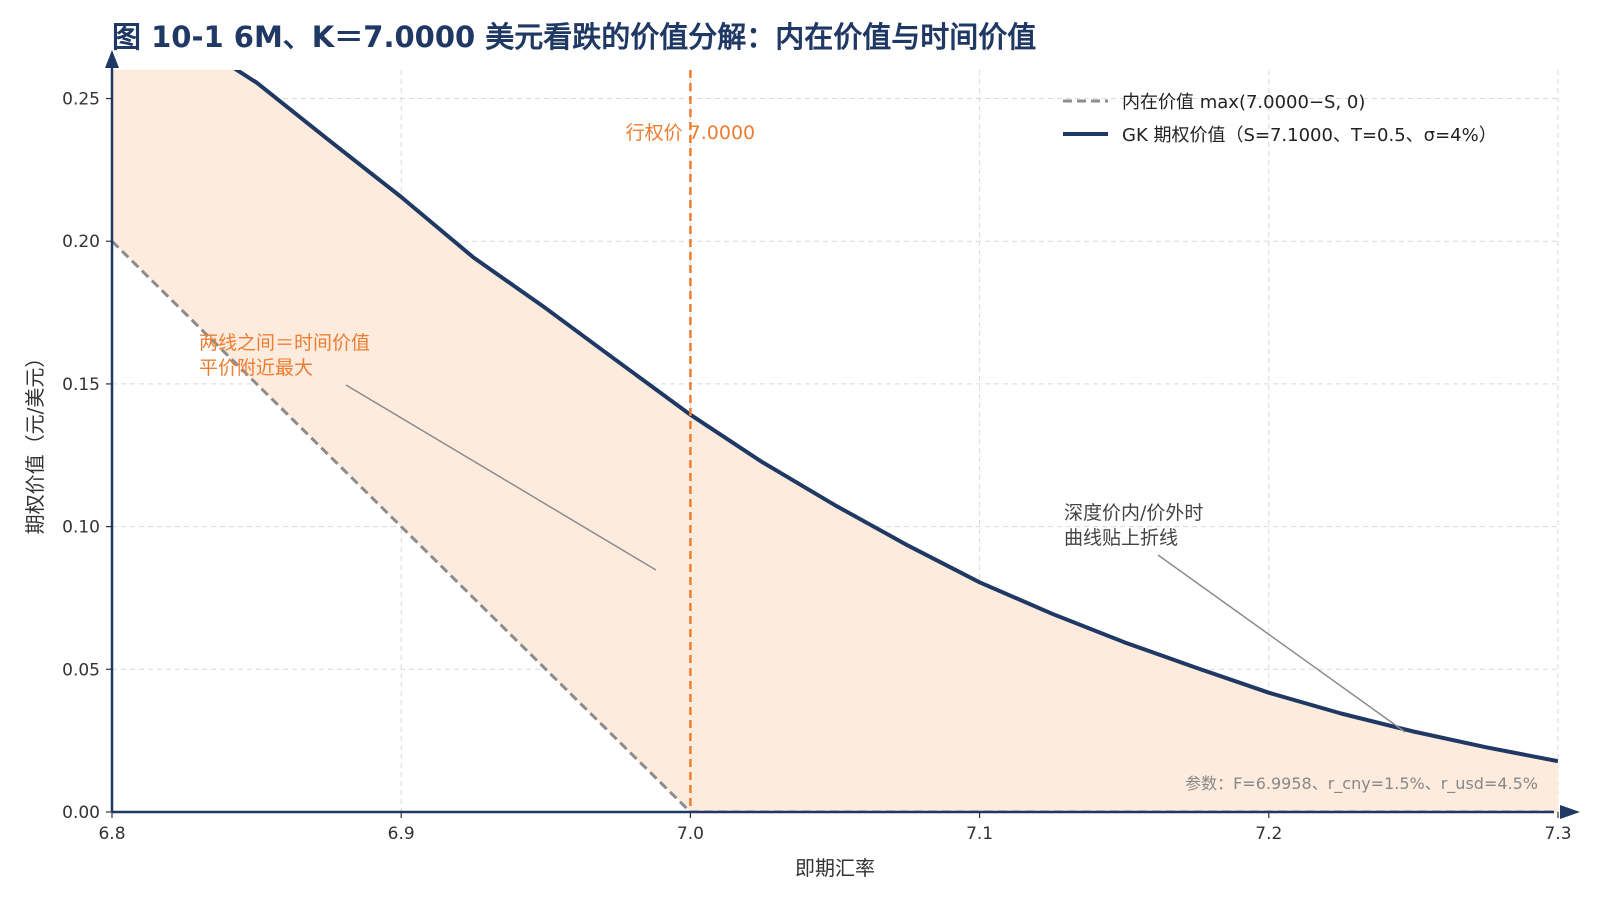 This screenshot has width=1600, height=900. What do you see at coordinates (111, 834) in the screenshot?
I see `x-tick-label-0: 6.8` at bounding box center [111, 834].